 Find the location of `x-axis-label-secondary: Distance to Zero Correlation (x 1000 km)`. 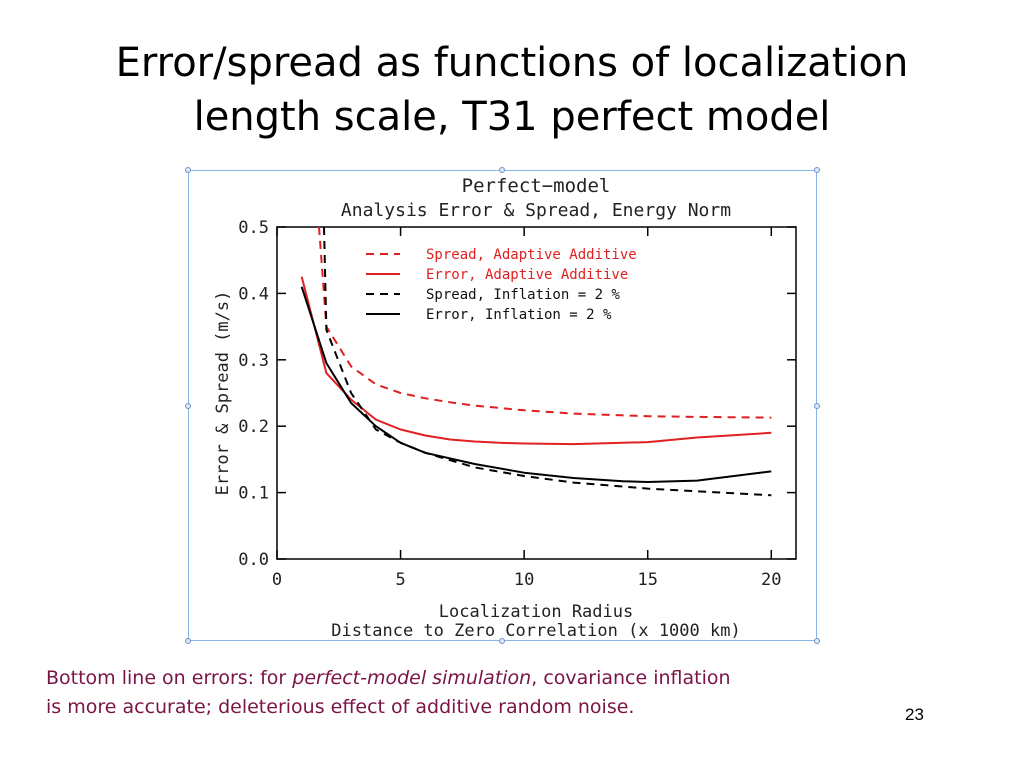

x-axis-label-secondary: Distance to Zero Correlation (x 1000 km) is located at coordinates (535, 631).